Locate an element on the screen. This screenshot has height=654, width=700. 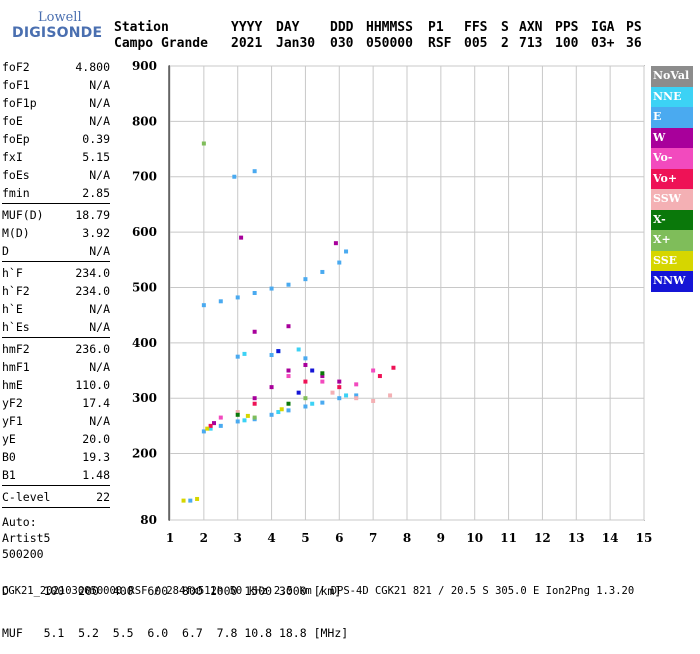
legend-item-sse: SSE is located at coordinates (672, 260).